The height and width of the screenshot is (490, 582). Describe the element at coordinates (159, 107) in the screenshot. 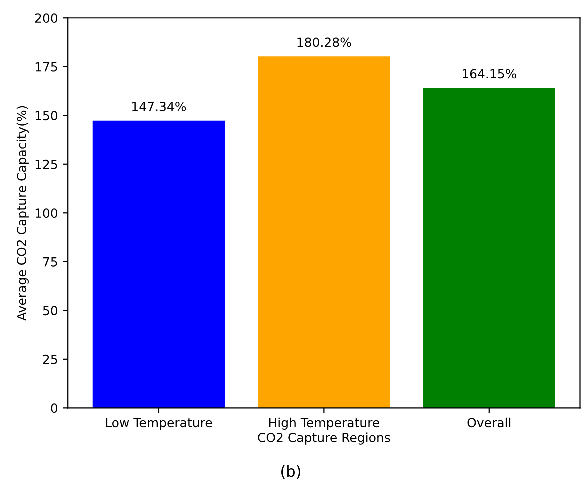

I see `data-label: 147.34%` at that location.